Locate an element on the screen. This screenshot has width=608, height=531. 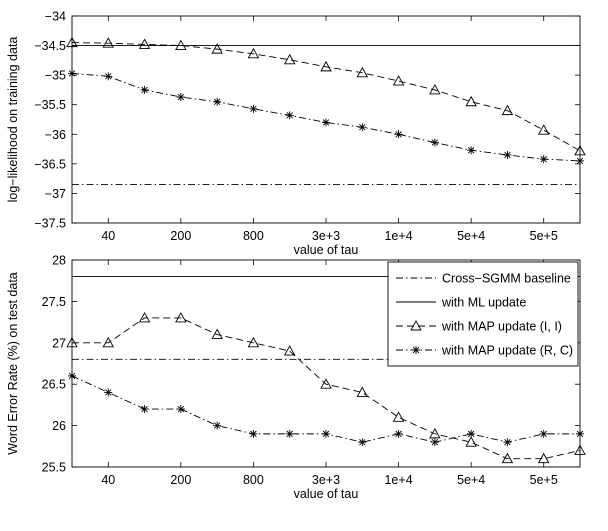
legend-entry: Cross−SGMM baseline is located at coordinates (506, 279).